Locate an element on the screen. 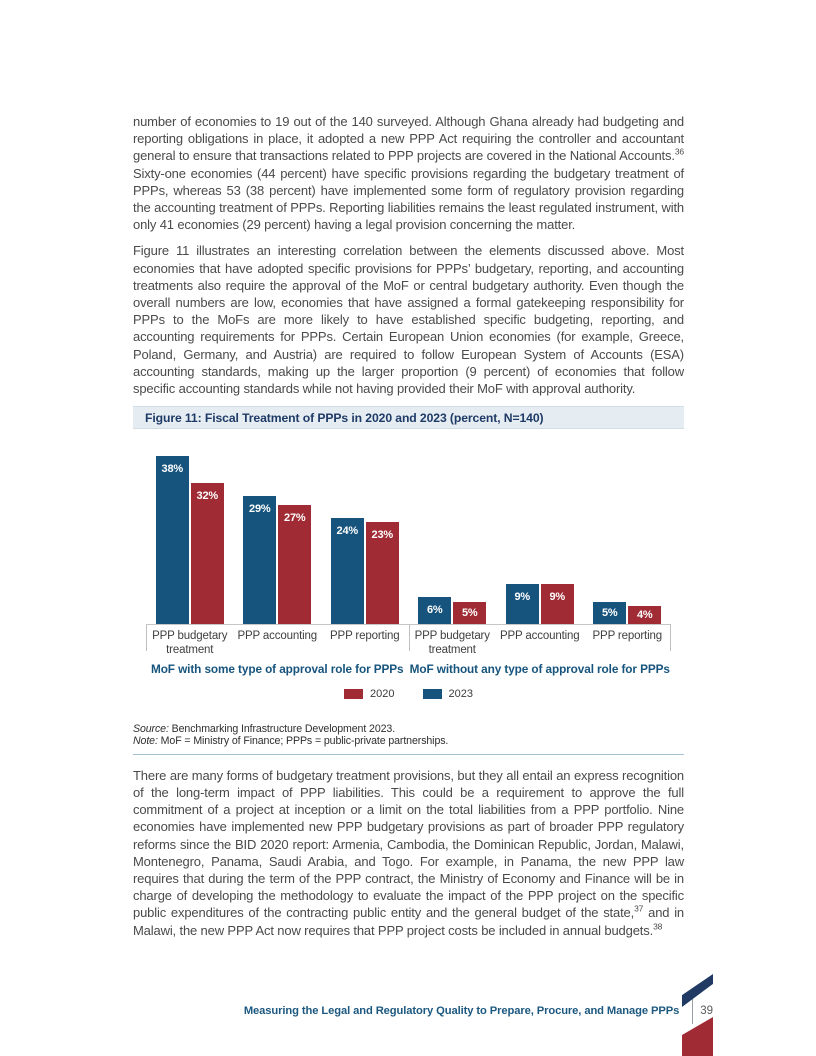 The height and width of the screenshot is (1056, 816). legend-item-2020: 2020 is located at coordinates (369, 693).